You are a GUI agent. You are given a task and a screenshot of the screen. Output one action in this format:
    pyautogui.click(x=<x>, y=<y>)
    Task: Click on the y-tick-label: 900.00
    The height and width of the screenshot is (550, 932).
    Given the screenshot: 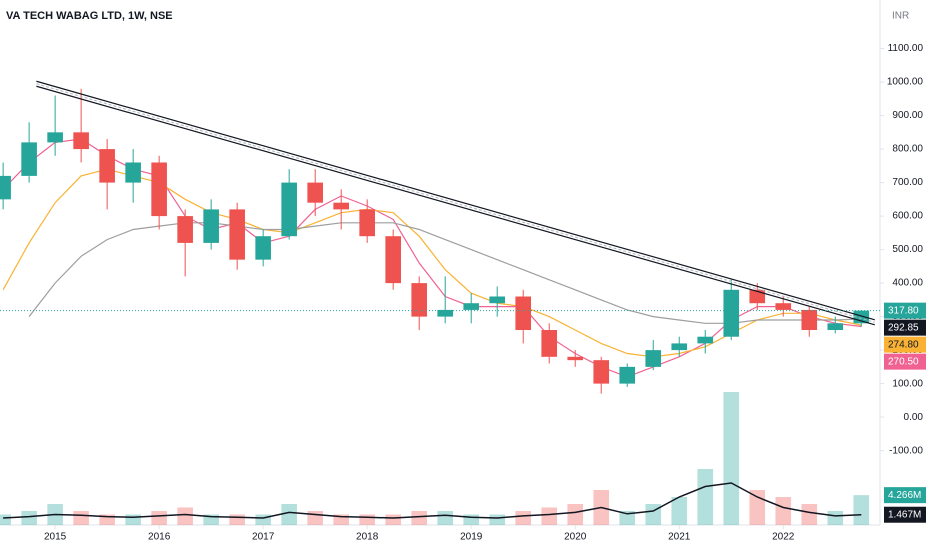 What is the action you would take?
    pyautogui.click(x=907, y=115)
    